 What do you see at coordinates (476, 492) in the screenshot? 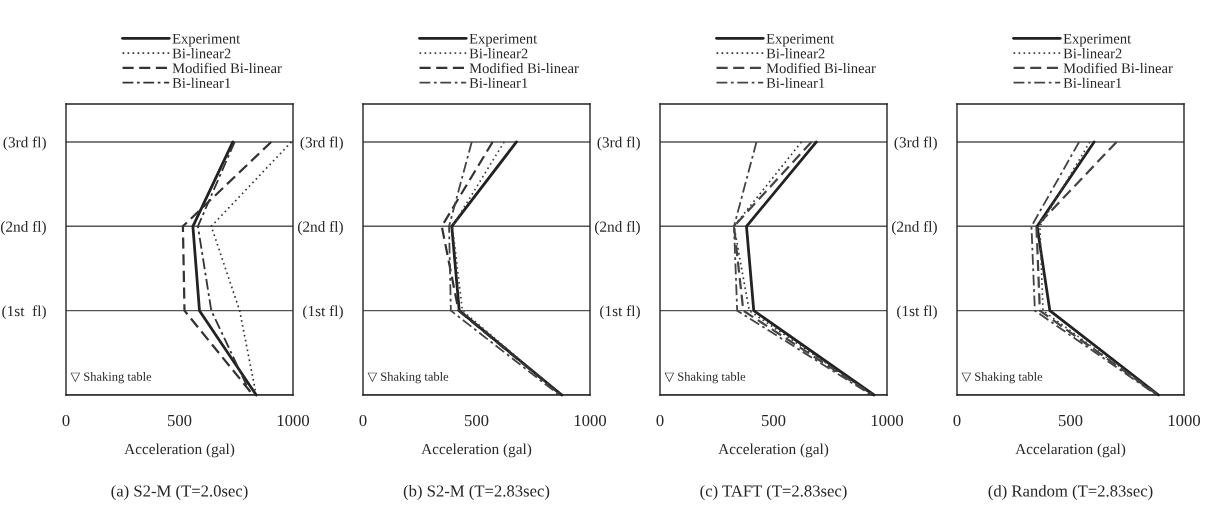
I see `text: (b) S2-M (T=2.83sec)` at bounding box center [476, 492].